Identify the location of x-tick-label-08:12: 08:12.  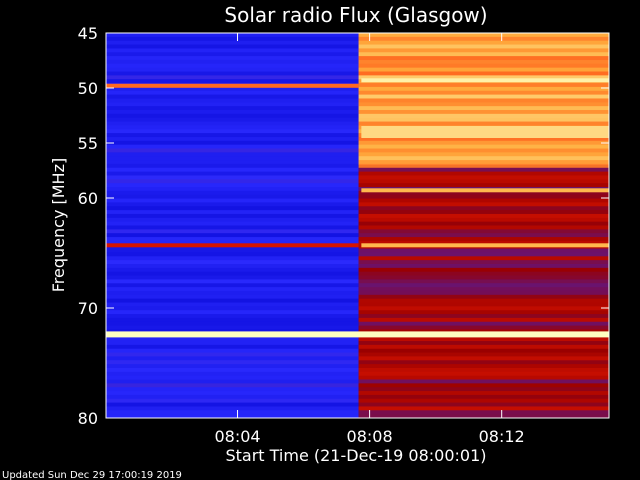
(502, 436).